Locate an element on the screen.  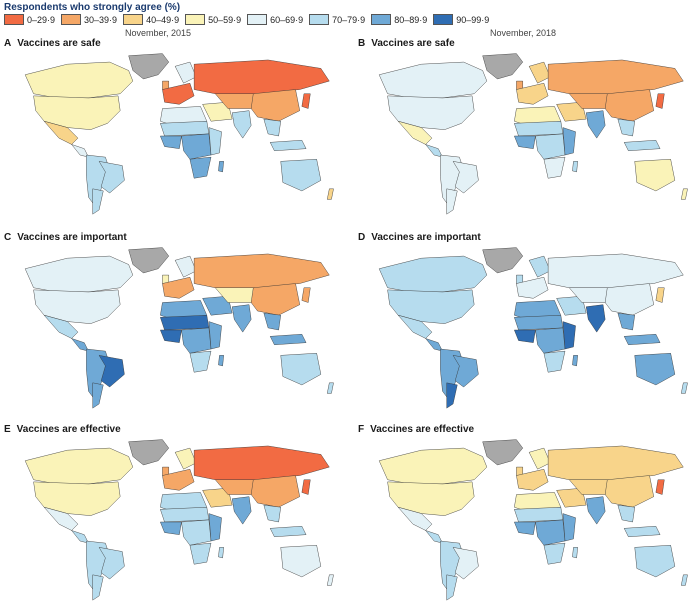
legend-item: 30–39·9 is located at coordinates (89, 19).